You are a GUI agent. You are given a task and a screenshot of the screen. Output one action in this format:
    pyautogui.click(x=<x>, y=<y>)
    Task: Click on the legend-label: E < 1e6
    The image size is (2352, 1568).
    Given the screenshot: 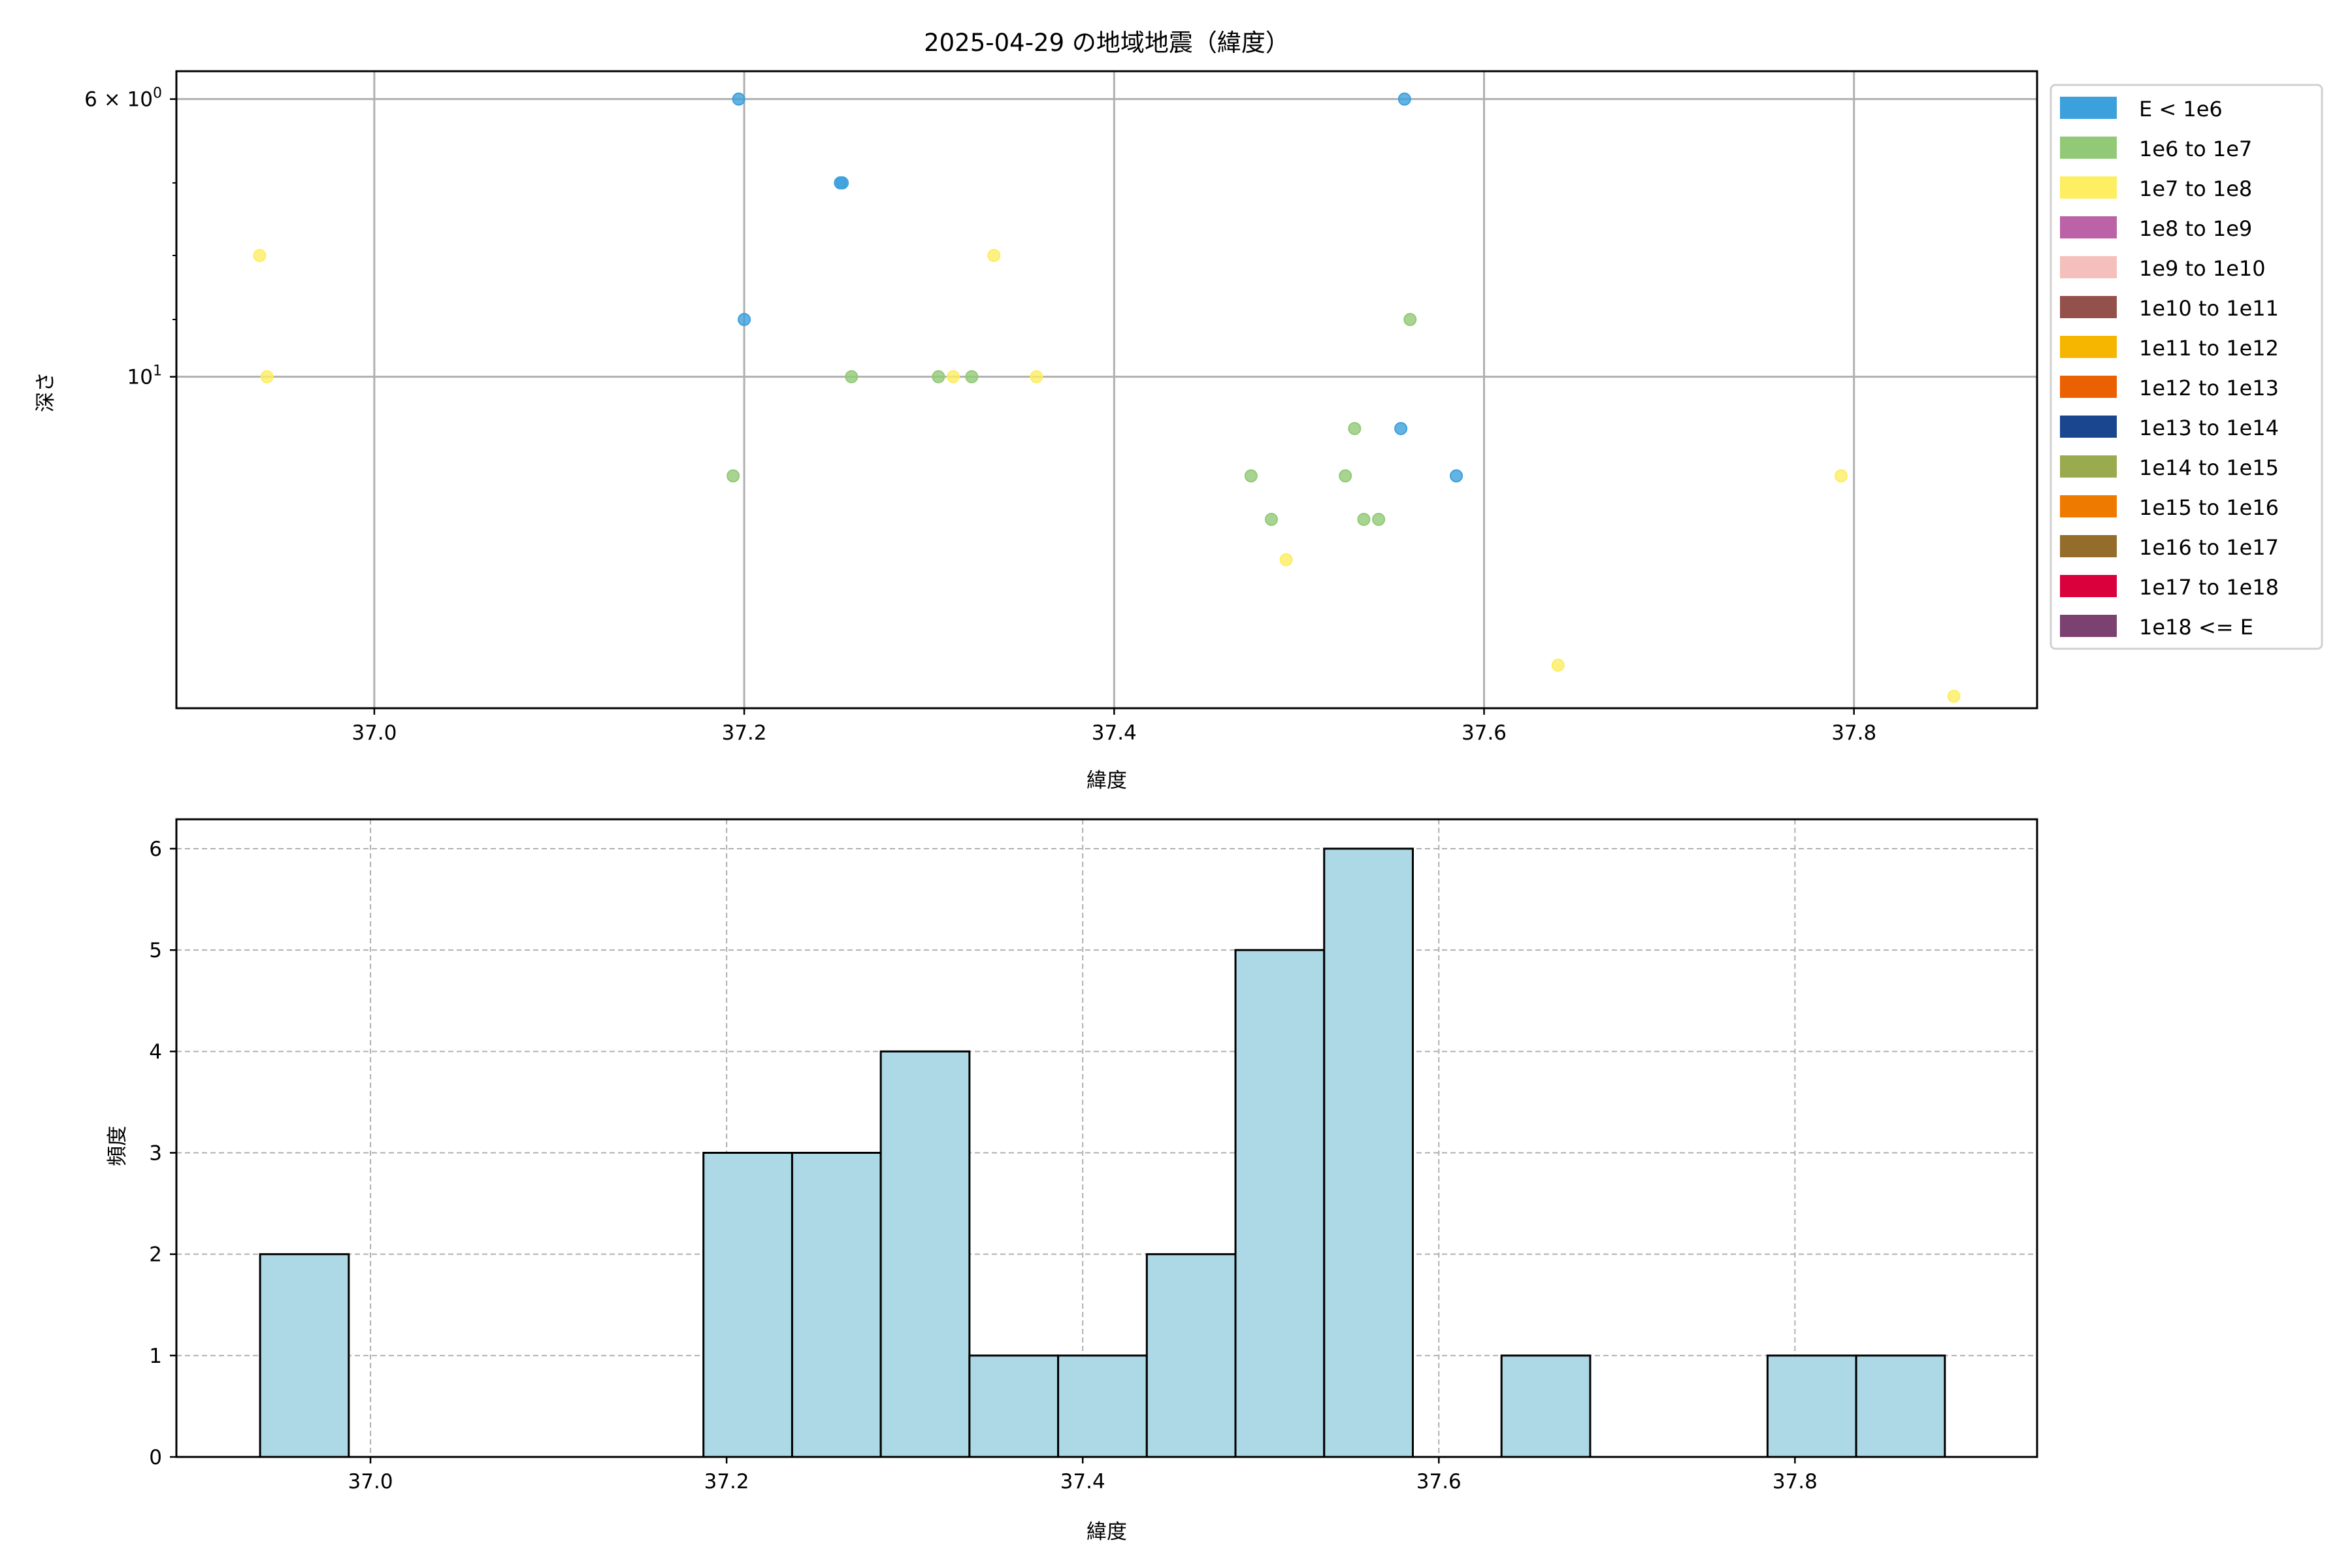 What is the action you would take?
    pyautogui.click(x=2181, y=109)
    